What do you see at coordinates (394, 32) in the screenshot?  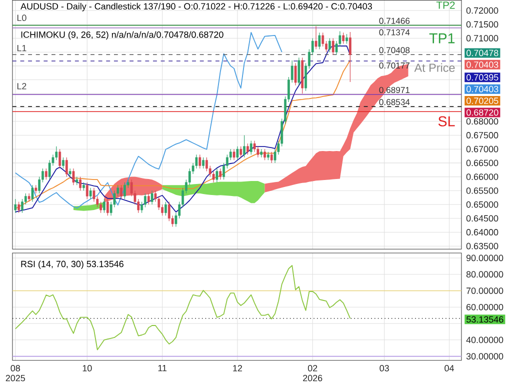 I see `ref-line-label: 0.71374` at bounding box center [394, 32].